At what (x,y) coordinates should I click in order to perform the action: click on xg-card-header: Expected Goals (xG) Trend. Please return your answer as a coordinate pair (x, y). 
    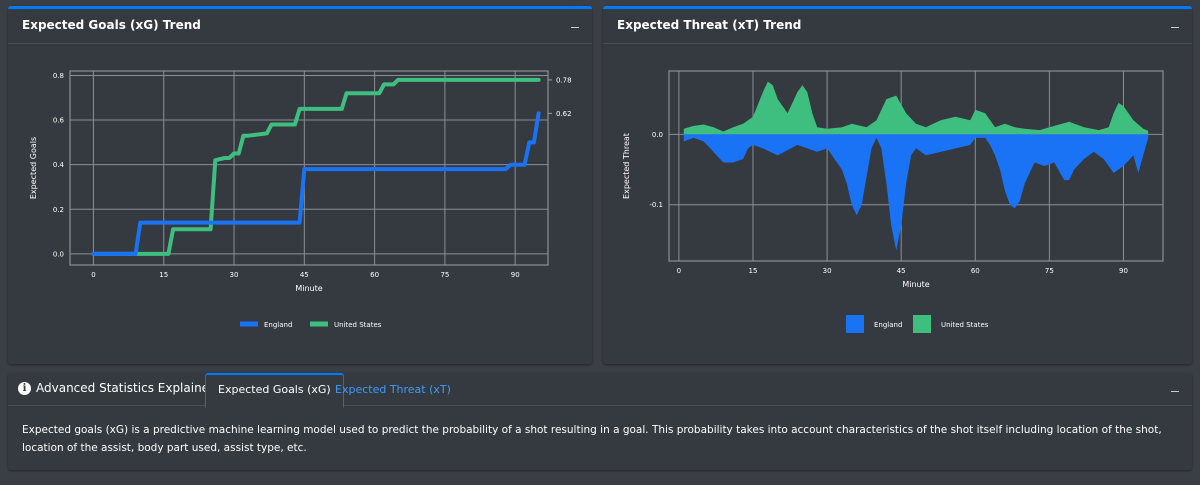
    Looking at the image, I should click on (300, 26).